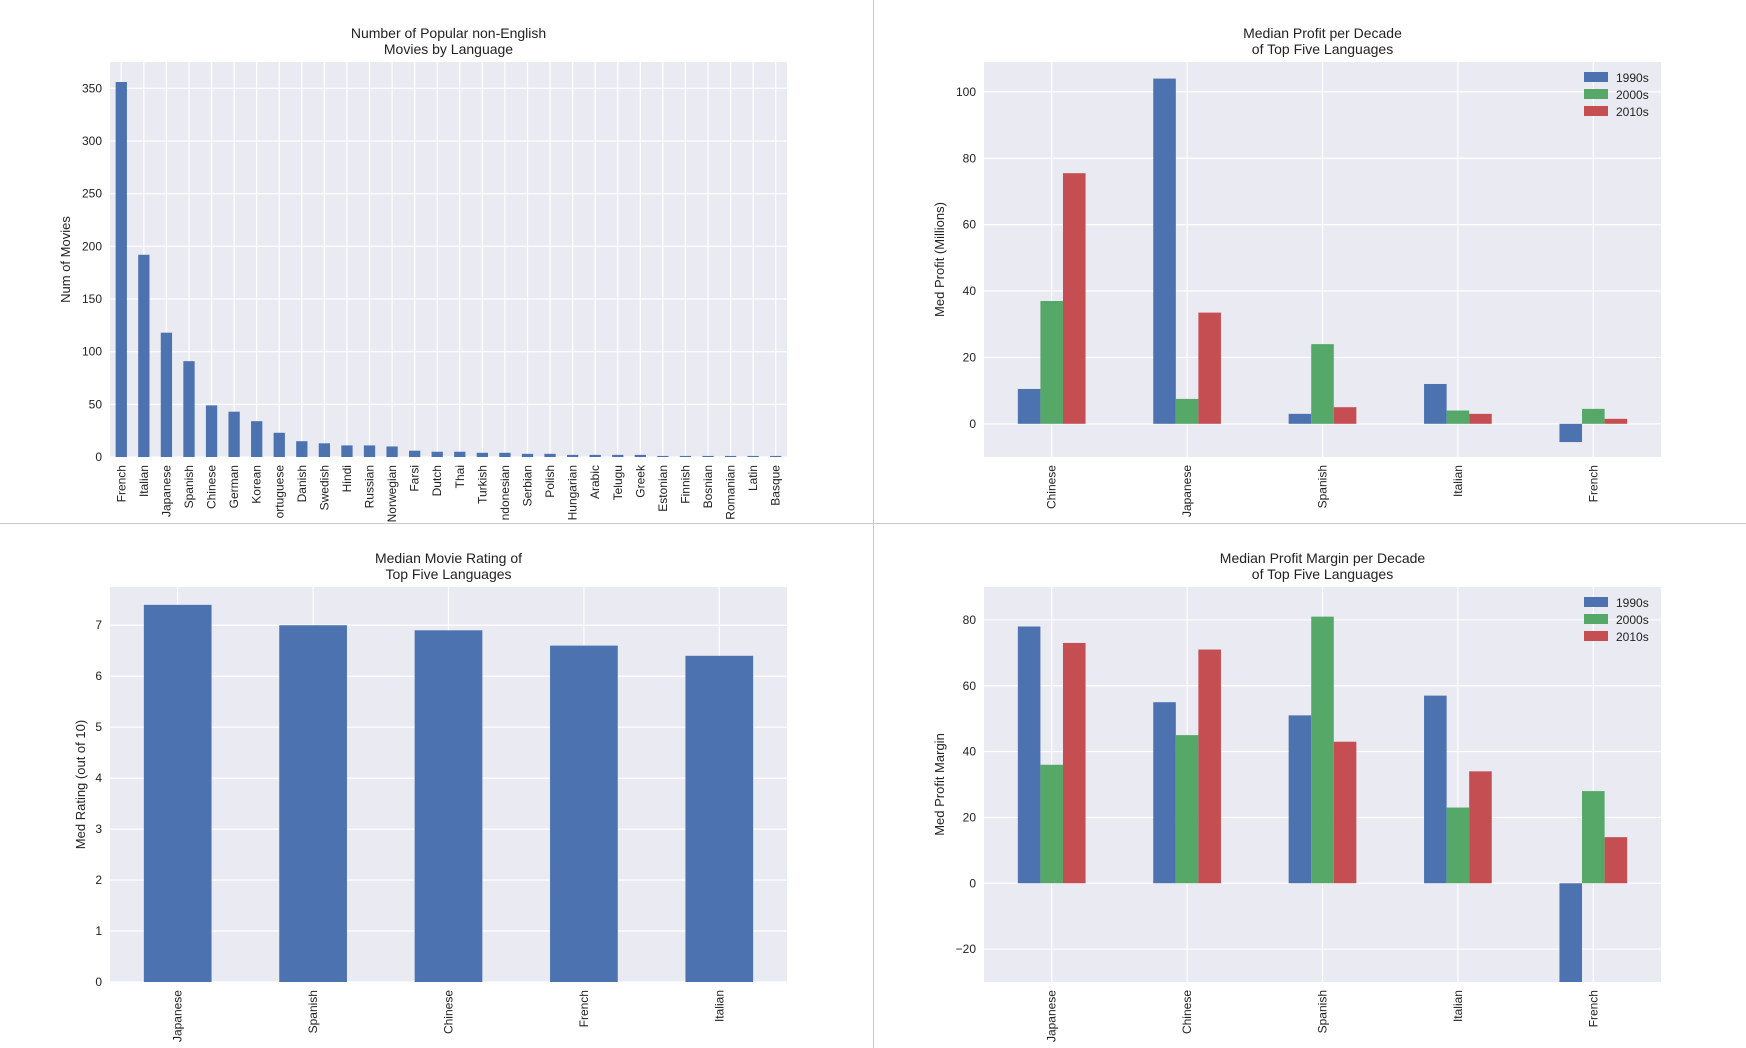  Describe the element at coordinates (257, 439) in the screenshot. I see `bar-korean` at that location.